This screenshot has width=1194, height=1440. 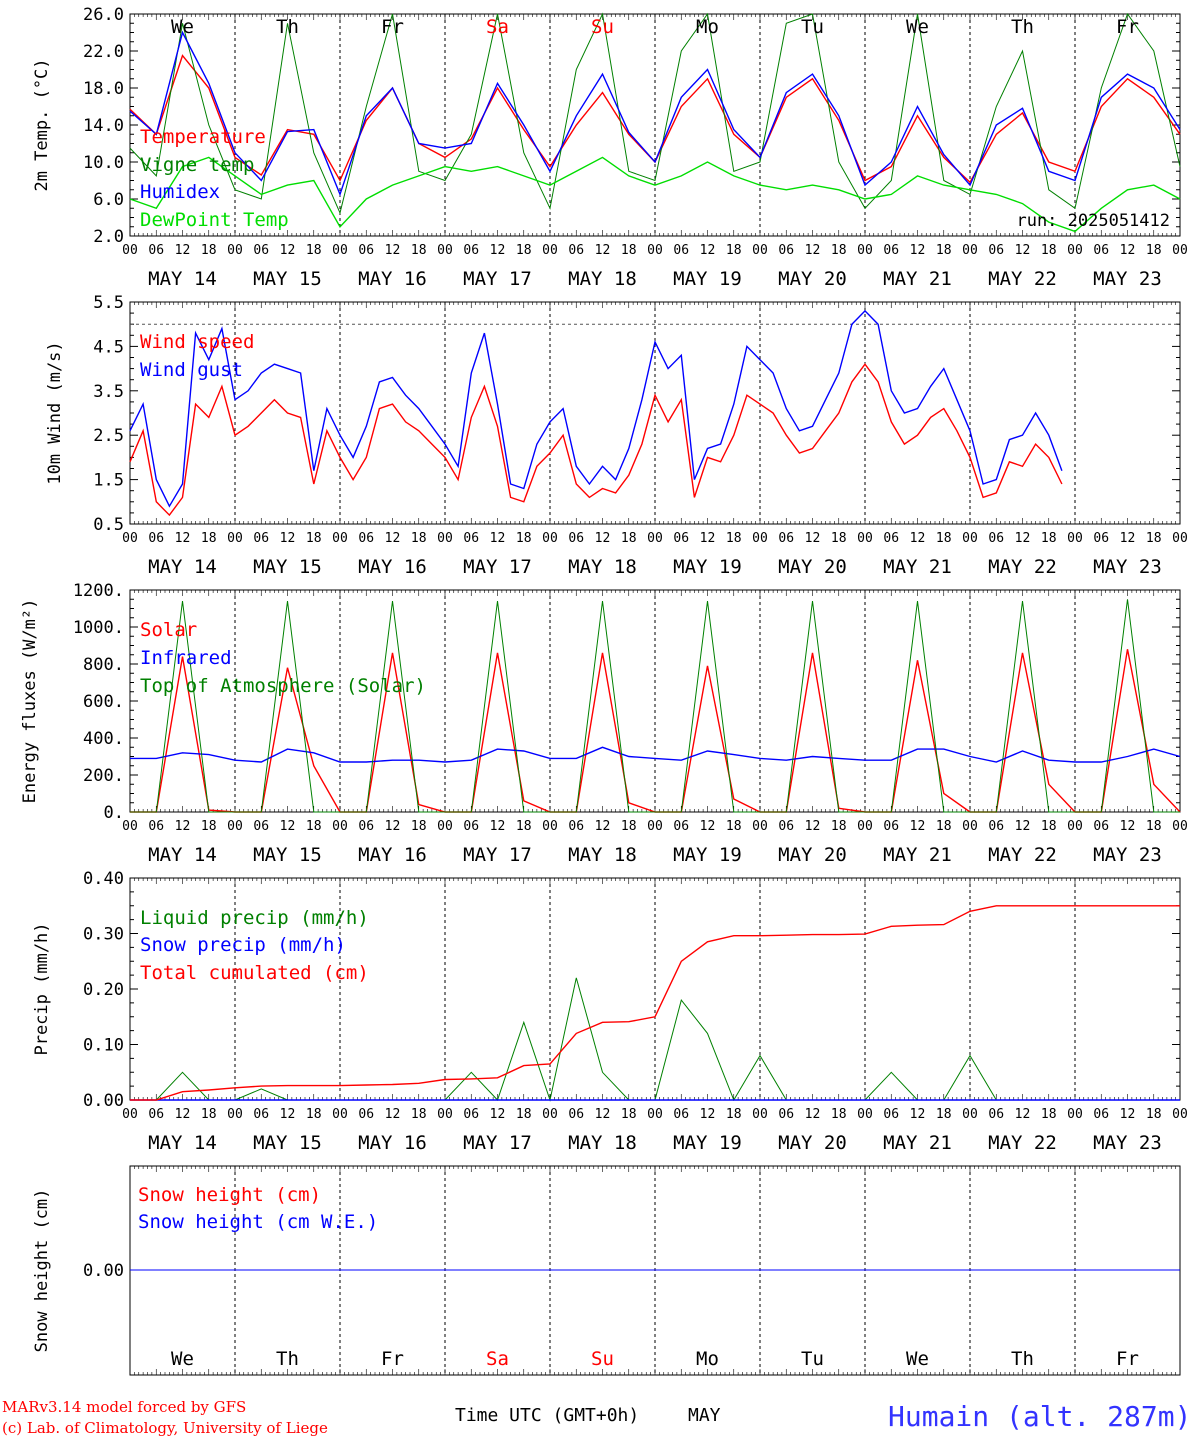 I want to click on y-axis-label: Precip (mm/h), so click(x=42, y=988).